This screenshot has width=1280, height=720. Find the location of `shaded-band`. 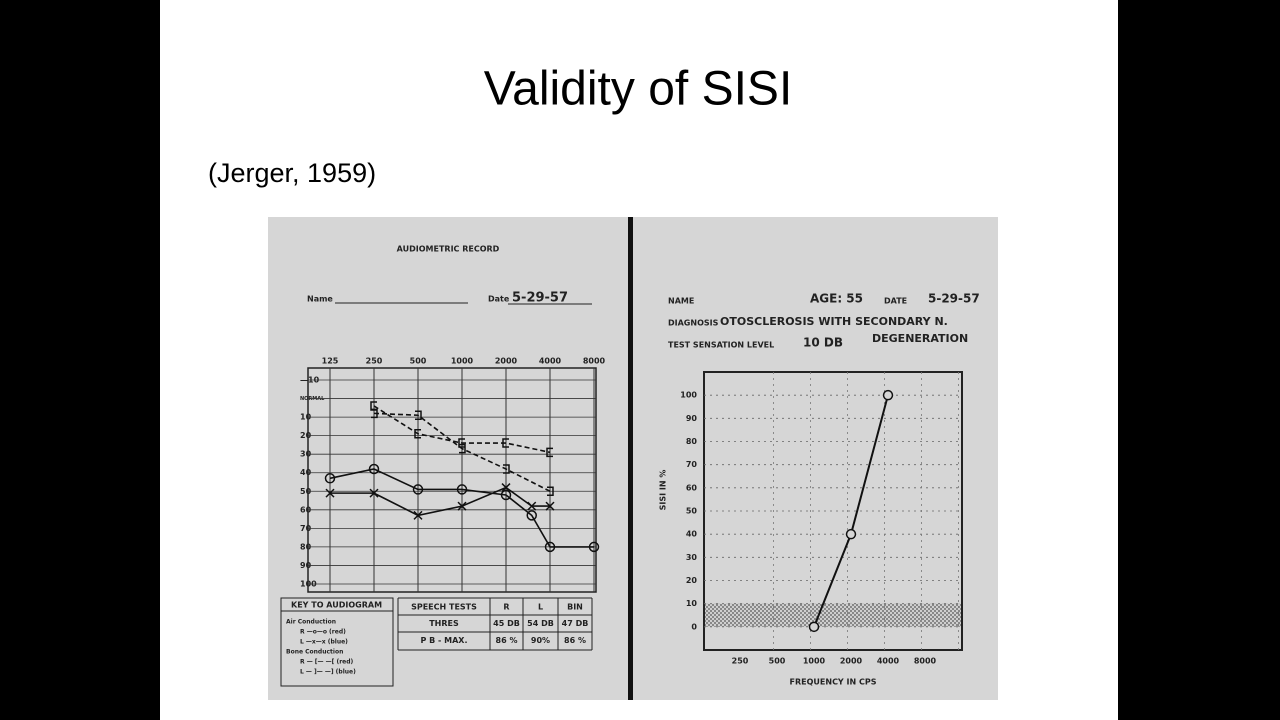

shaded-band is located at coordinates (833, 615).